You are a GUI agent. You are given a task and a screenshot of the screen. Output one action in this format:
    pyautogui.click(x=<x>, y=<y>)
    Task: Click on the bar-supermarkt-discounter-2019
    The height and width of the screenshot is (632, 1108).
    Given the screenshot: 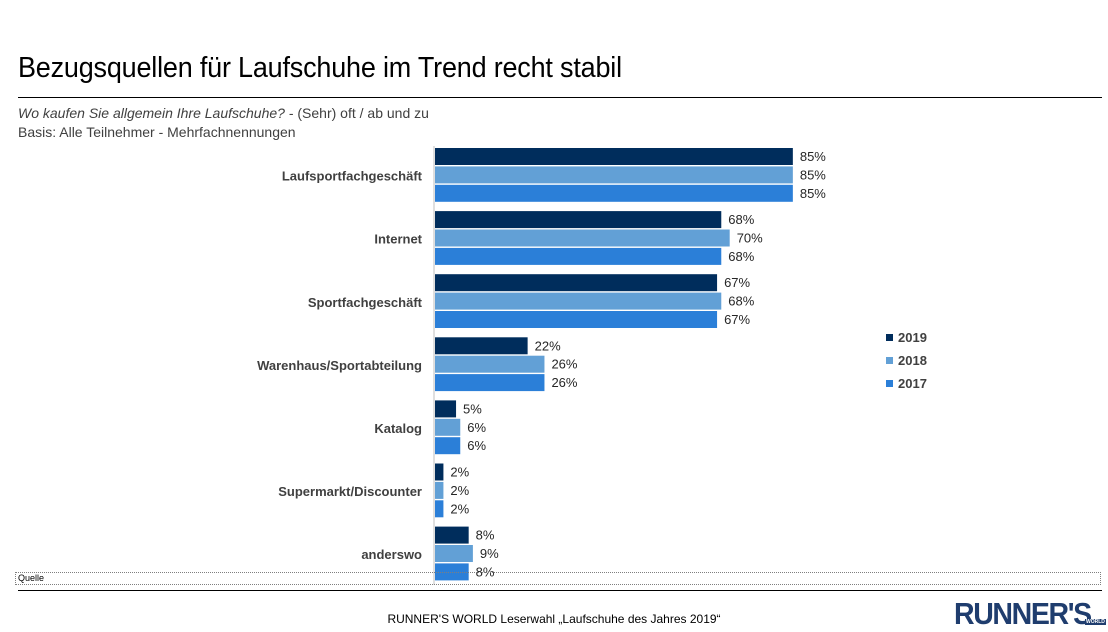 What is the action you would take?
    pyautogui.click(x=439, y=472)
    